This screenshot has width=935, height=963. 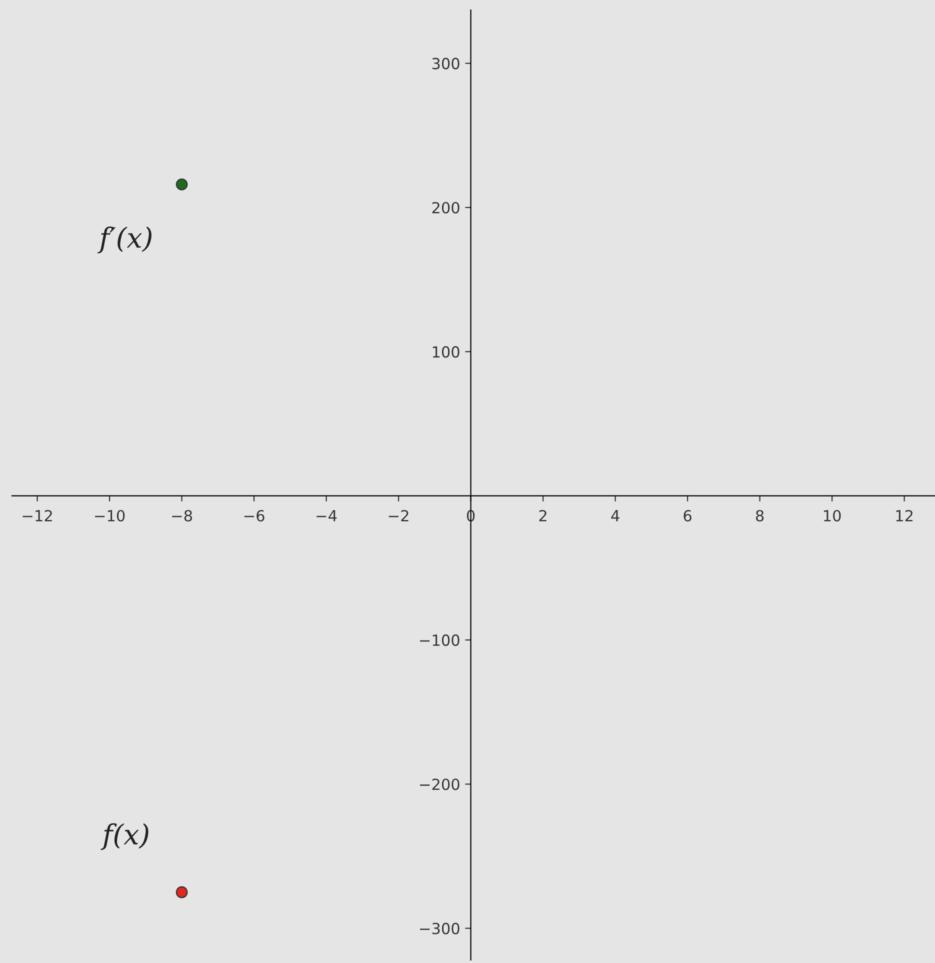 I want to click on y-tick-label: −100, so click(x=440, y=640).